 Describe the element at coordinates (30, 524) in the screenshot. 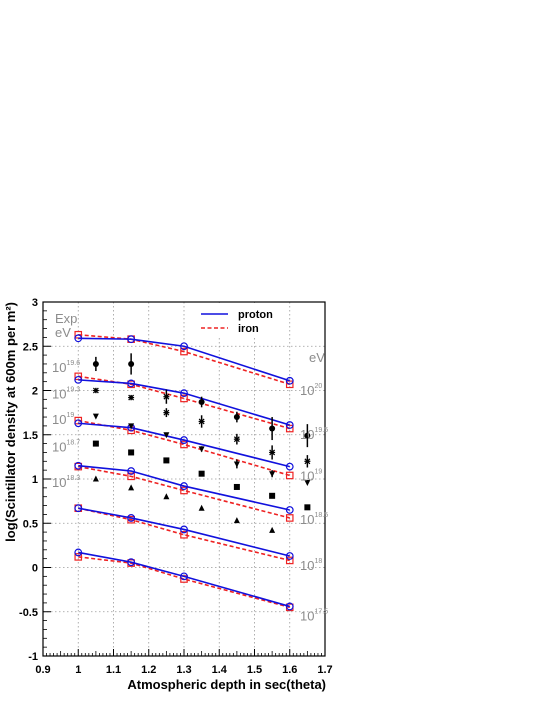

I see `y-tick-label: 0.5` at that location.